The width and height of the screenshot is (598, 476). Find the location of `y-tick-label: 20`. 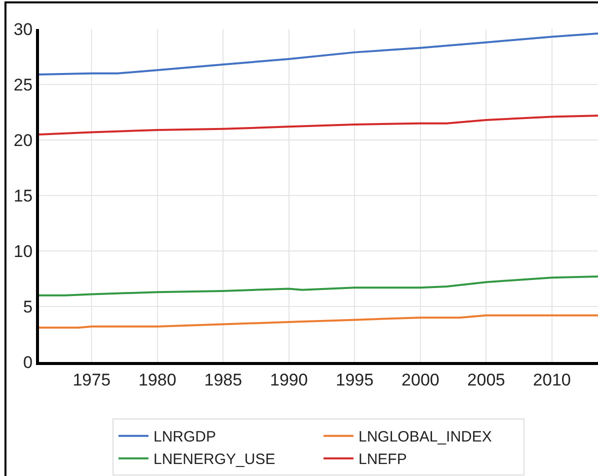

y-tick-label: 20 is located at coordinates (23, 140).